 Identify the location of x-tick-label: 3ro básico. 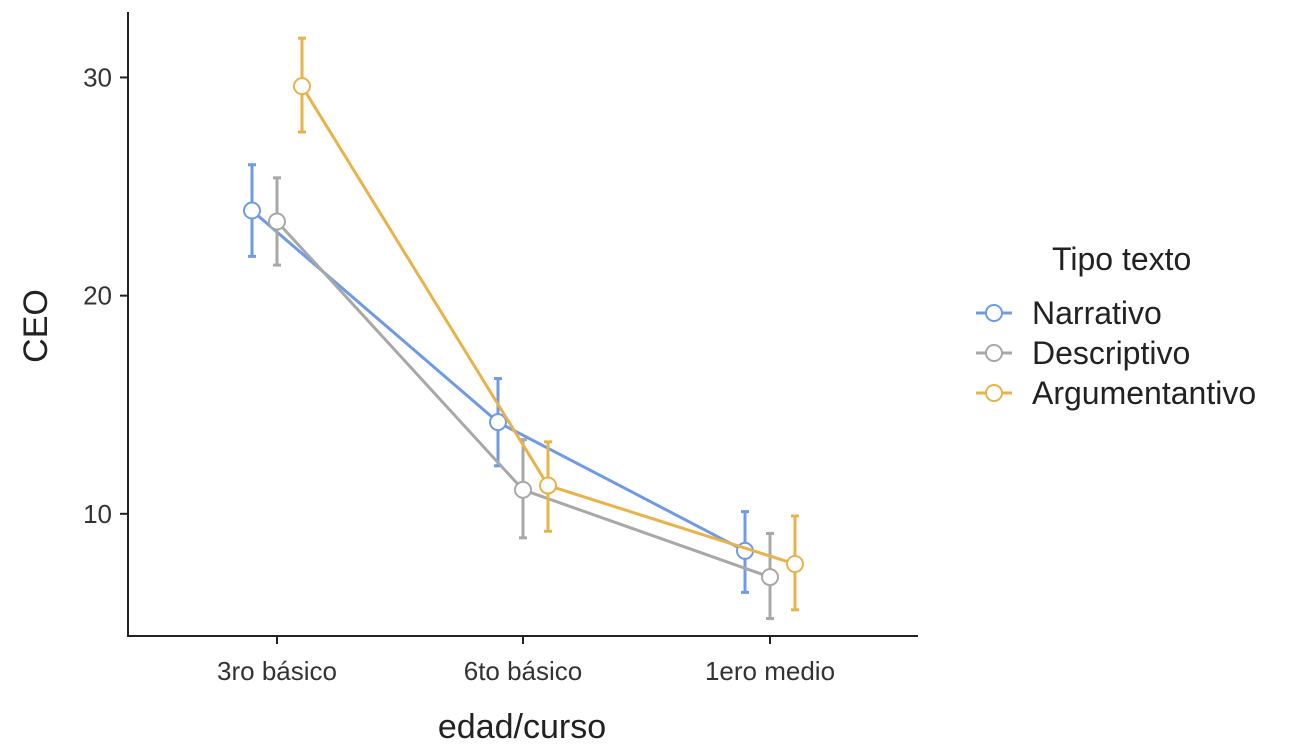
(277, 671).